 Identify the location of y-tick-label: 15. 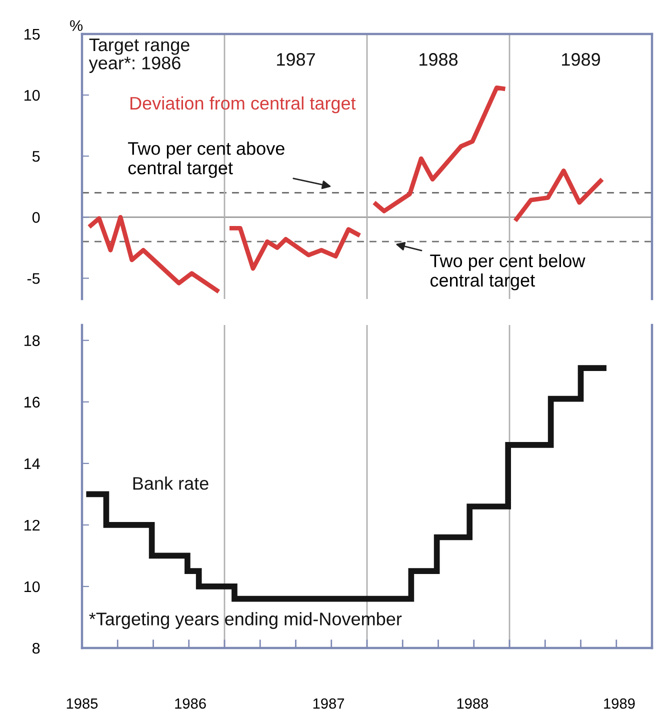
(32, 34).